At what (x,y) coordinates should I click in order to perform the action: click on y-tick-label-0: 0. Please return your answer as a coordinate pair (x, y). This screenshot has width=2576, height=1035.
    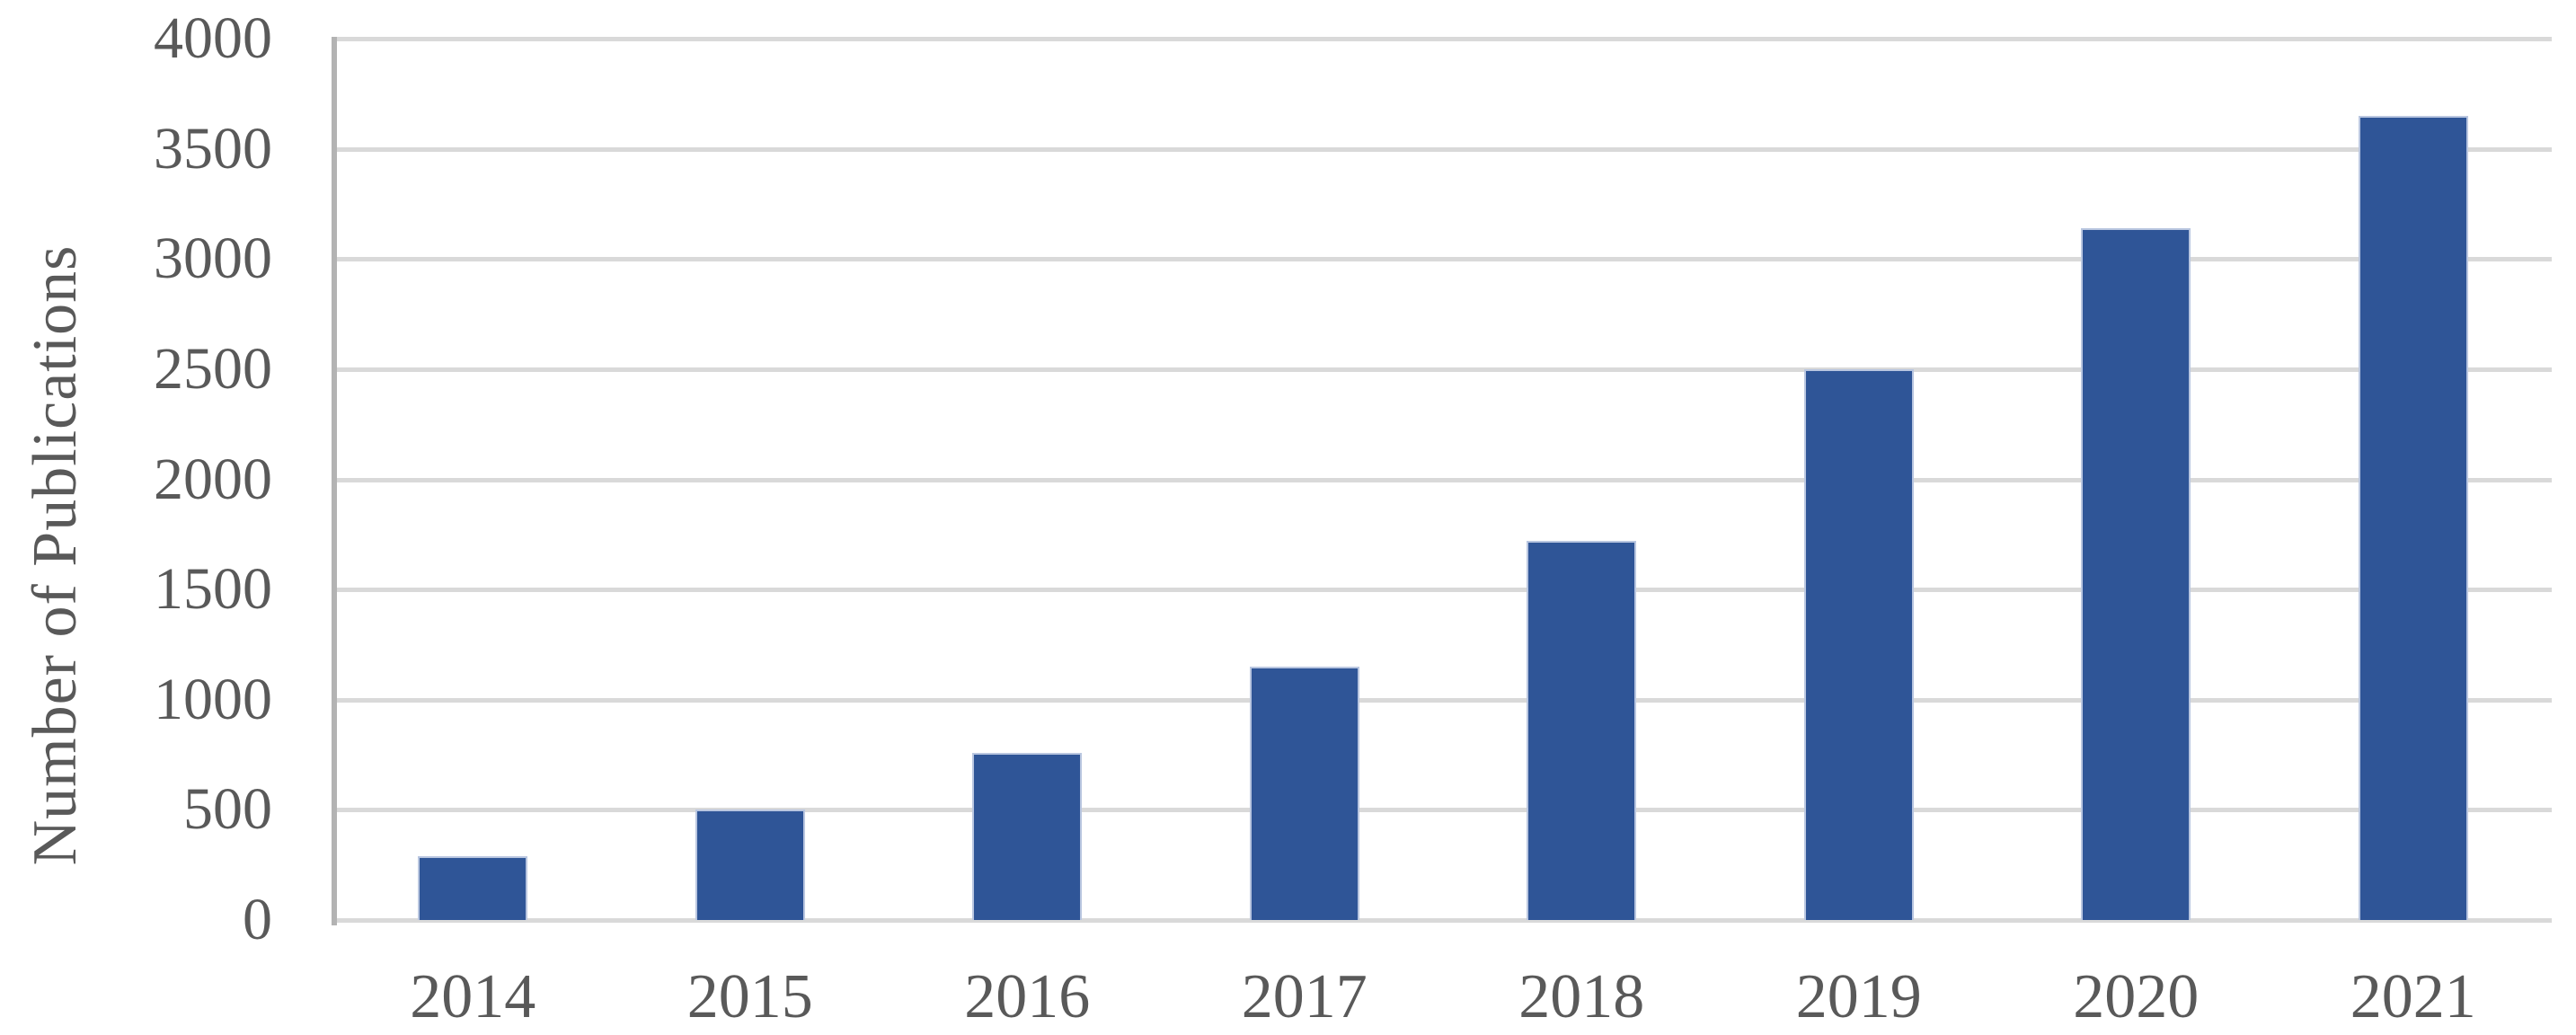
    Looking at the image, I should click on (257, 919).